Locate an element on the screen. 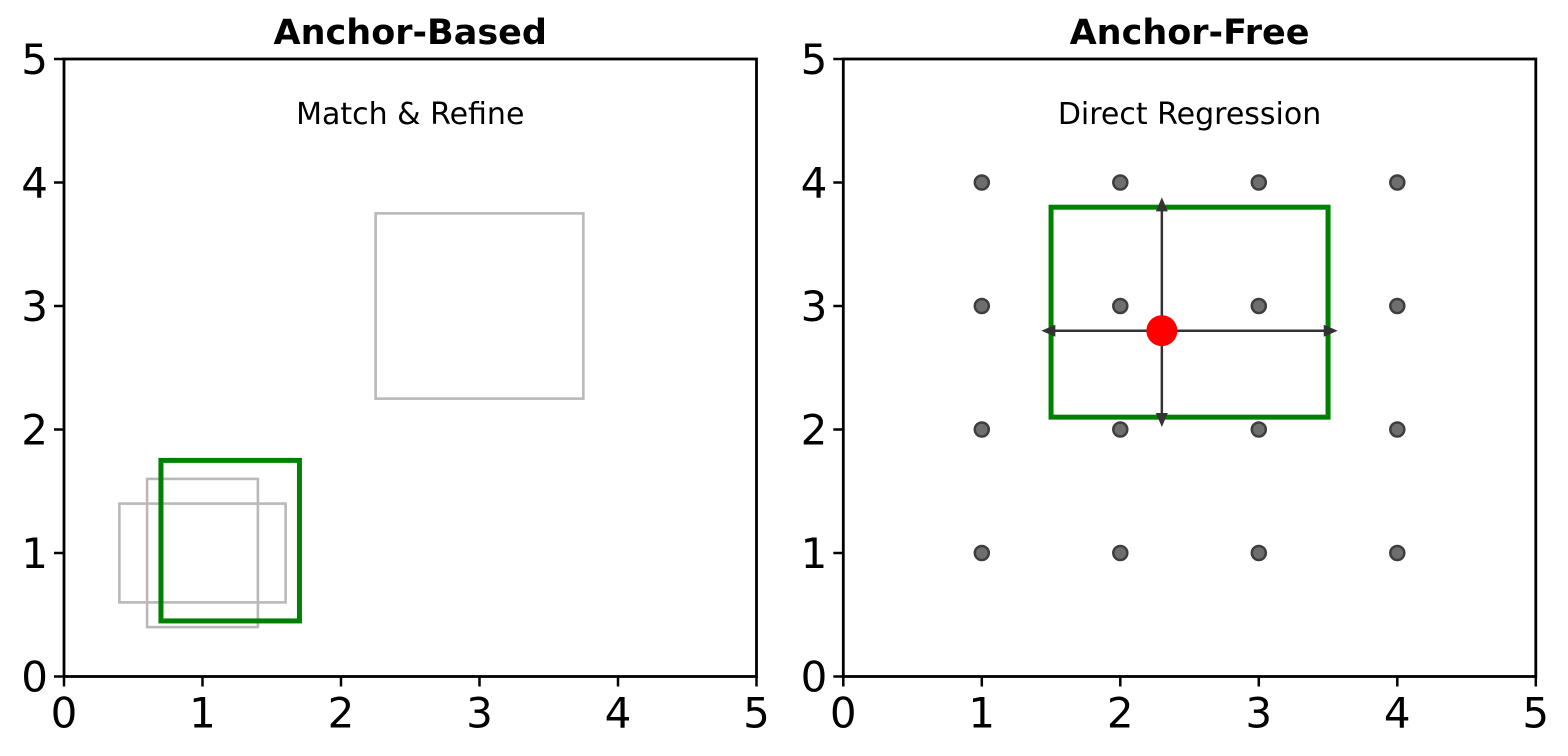 The height and width of the screenshot is (756, 1568). panel-annotation: Match & Refine is located at coordinates (410, 114).